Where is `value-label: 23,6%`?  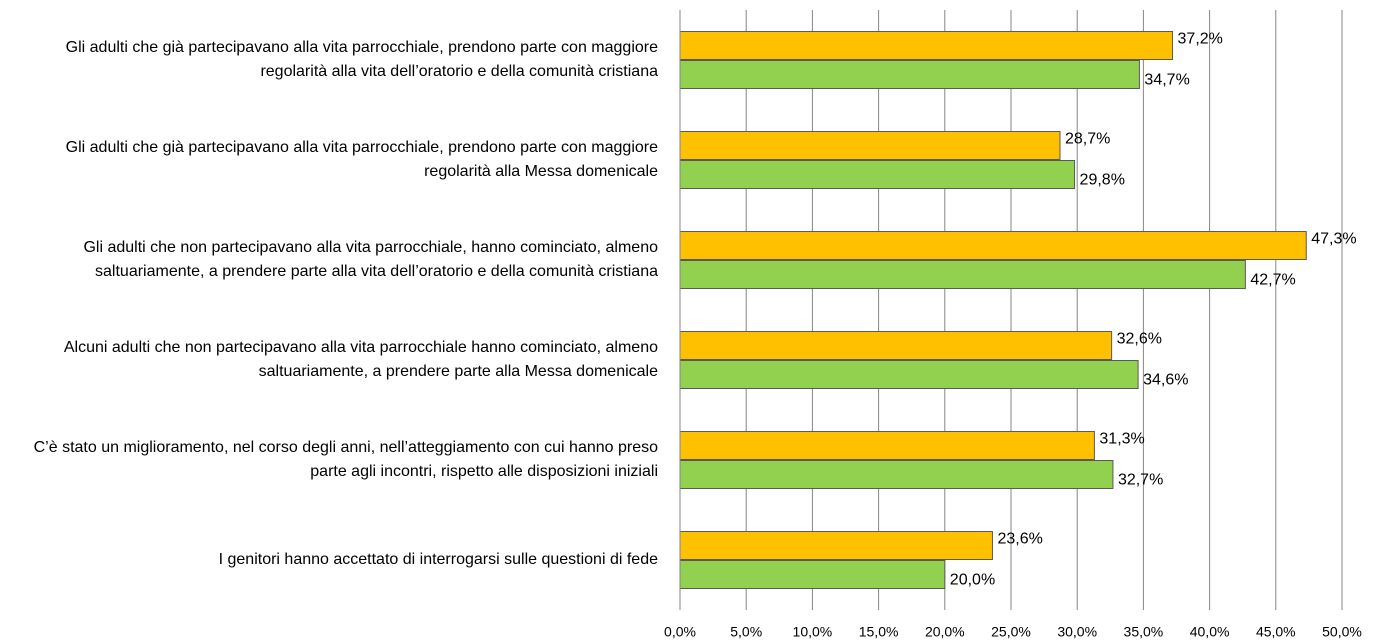 value-label: 23,6% is located at coordinates (1019, 539).